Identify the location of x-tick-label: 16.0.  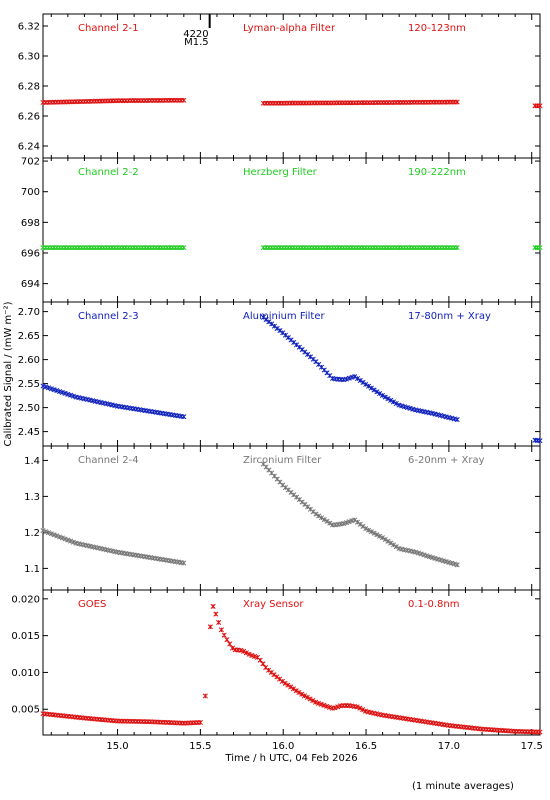
(283, 746).